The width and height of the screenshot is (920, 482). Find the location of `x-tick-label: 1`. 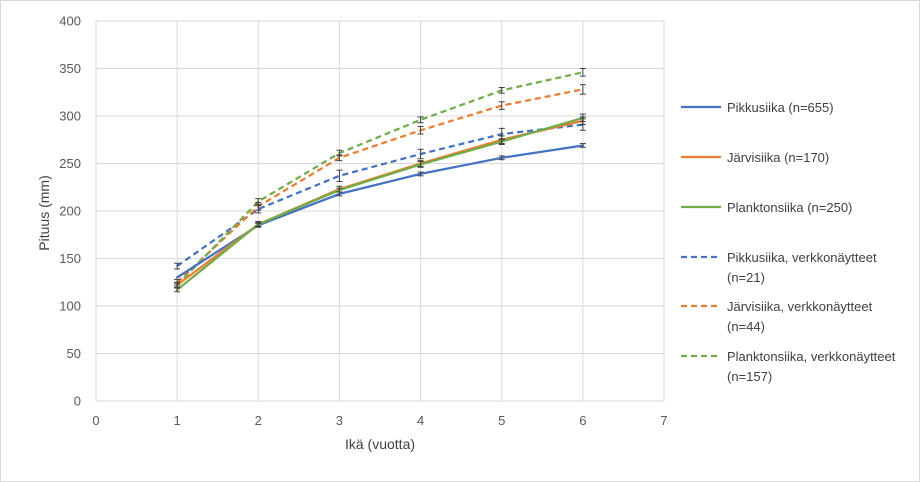

x-tick-label: 1 is located at coordinates (177, 420).